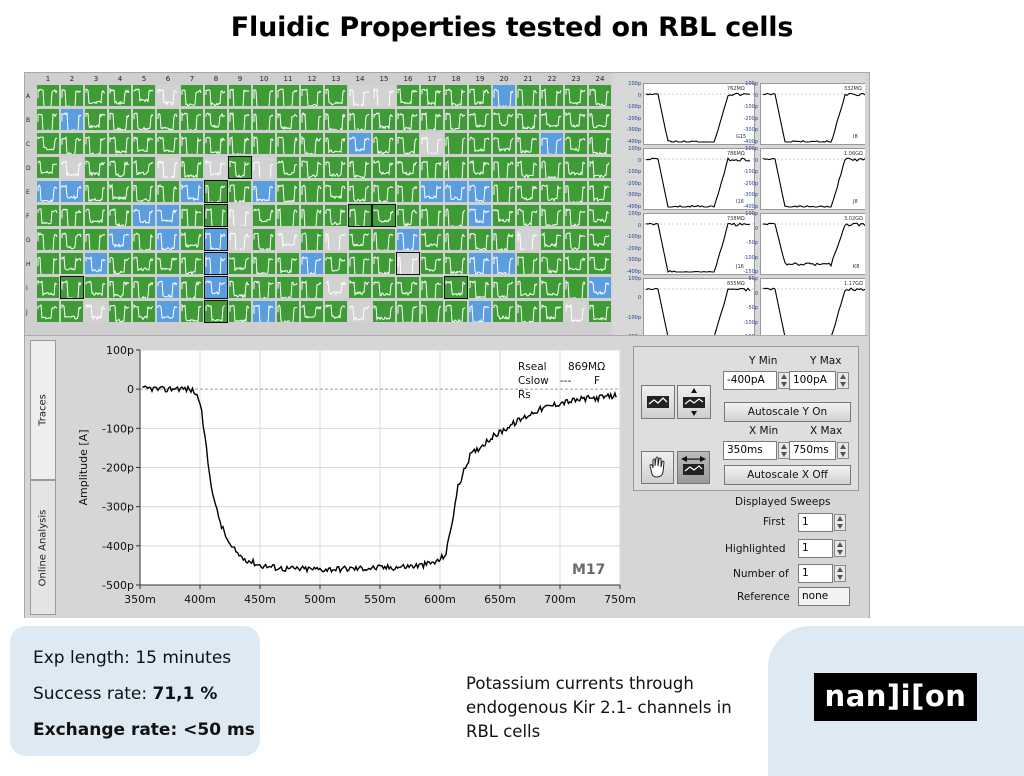  I want to click on tab-online-analysis: Online Analysis, so click(43, 547).